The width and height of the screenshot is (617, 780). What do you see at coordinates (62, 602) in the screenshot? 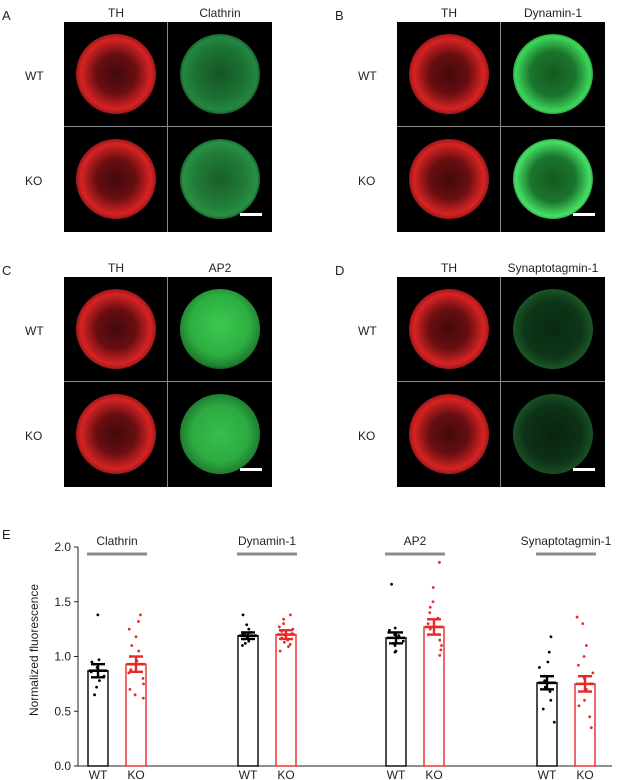
I see `y-tick-label: 1.5` at bounding box center [62, 602].